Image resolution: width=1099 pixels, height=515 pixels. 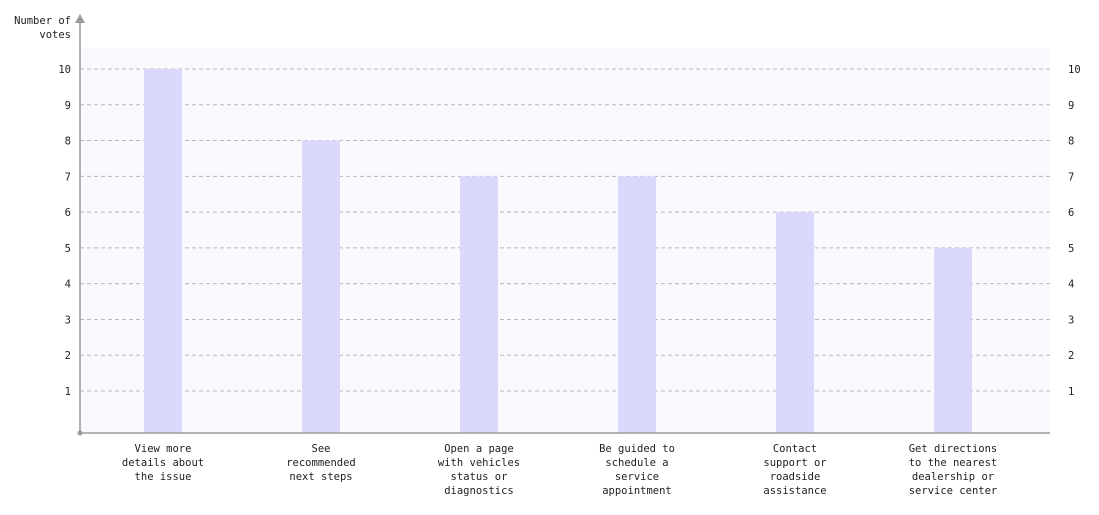 I want to click on left-tick-labels: 1 2 3 4 5 6 7 8 9 10, so click(x=64, y=231).